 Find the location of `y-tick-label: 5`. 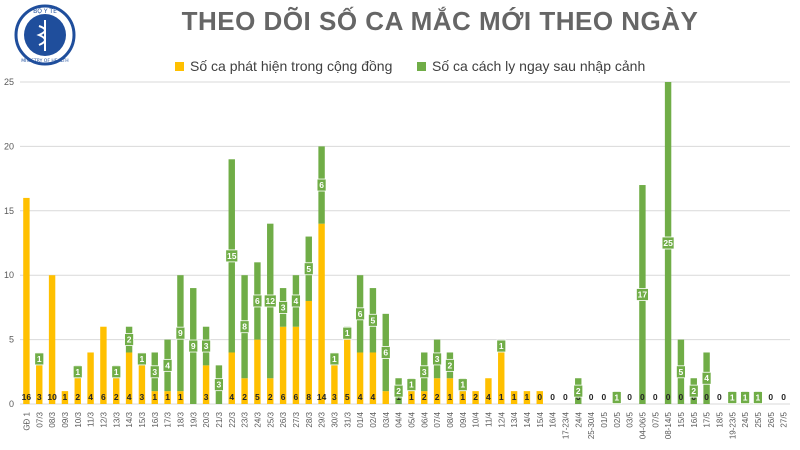

y-tick-label: 5 is located at coordinates (11, 340).